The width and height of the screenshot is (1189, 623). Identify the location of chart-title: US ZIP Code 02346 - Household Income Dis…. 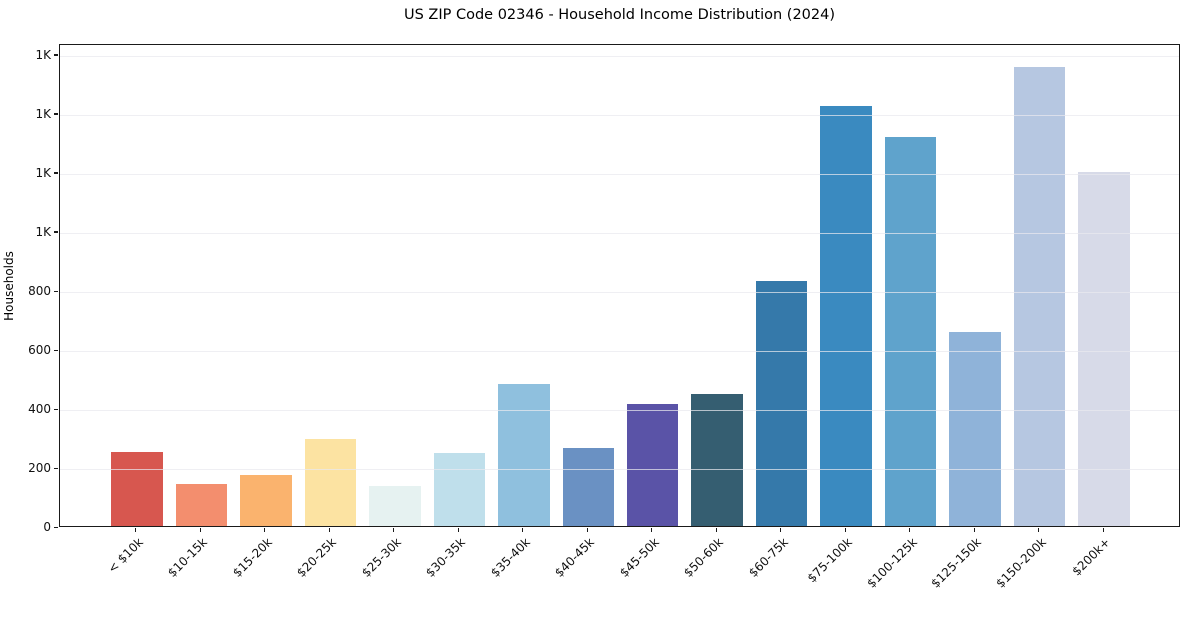
(619, 15).